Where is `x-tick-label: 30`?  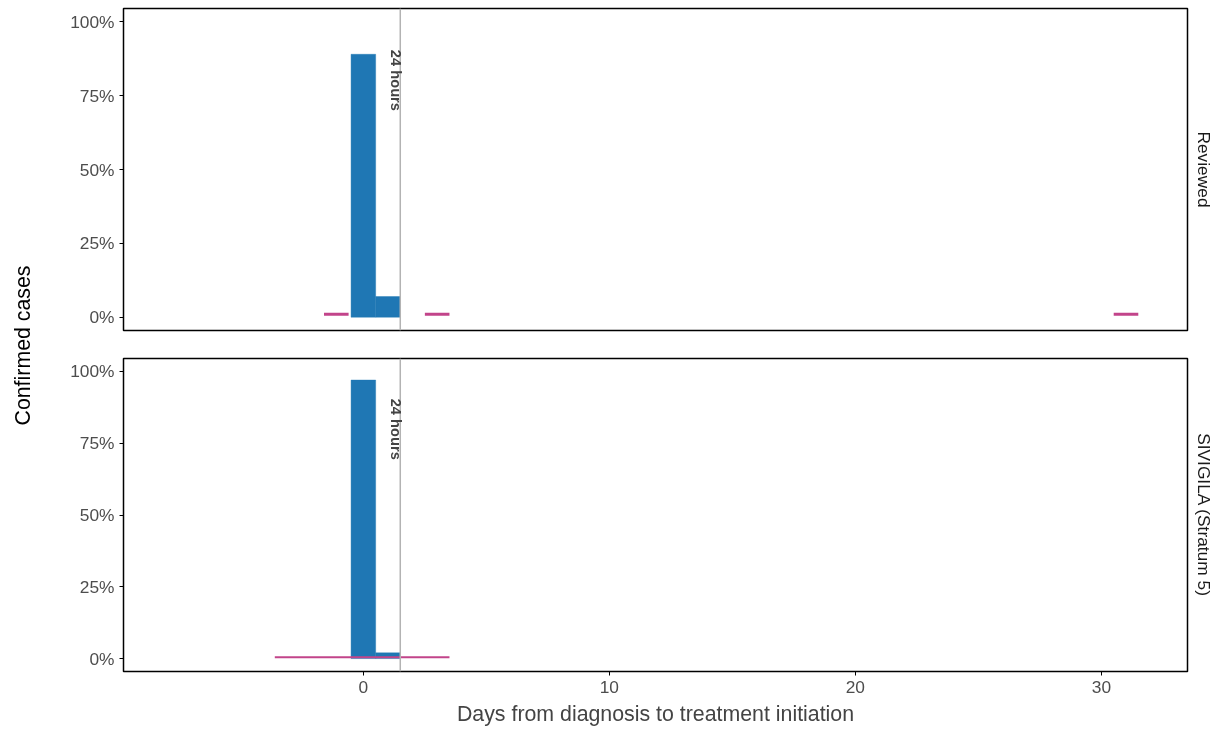
x-tick-label: 30 is located at coordinates (1101, 686).